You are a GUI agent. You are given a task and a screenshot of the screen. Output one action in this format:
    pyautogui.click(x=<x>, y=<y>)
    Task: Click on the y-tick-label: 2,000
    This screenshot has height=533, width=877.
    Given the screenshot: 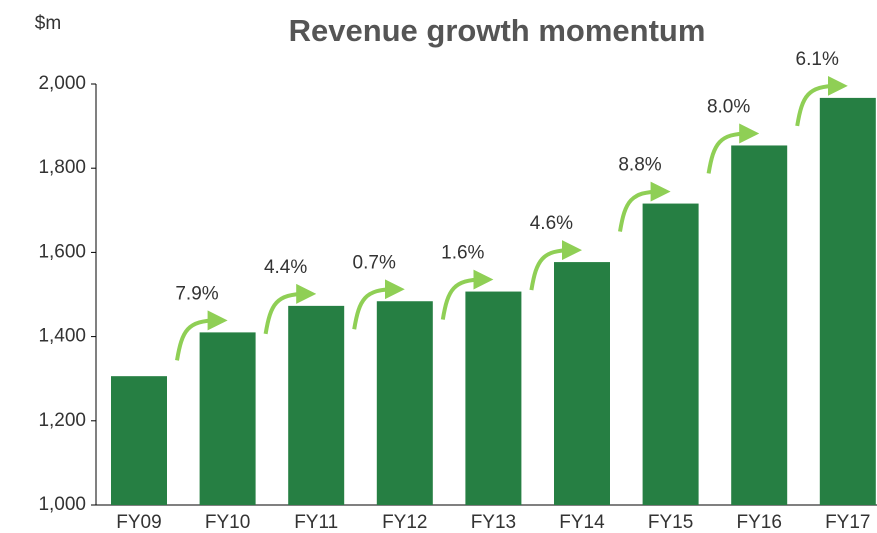 What is the action you would take?
    pyautogui.click(x=62, y=83)
    